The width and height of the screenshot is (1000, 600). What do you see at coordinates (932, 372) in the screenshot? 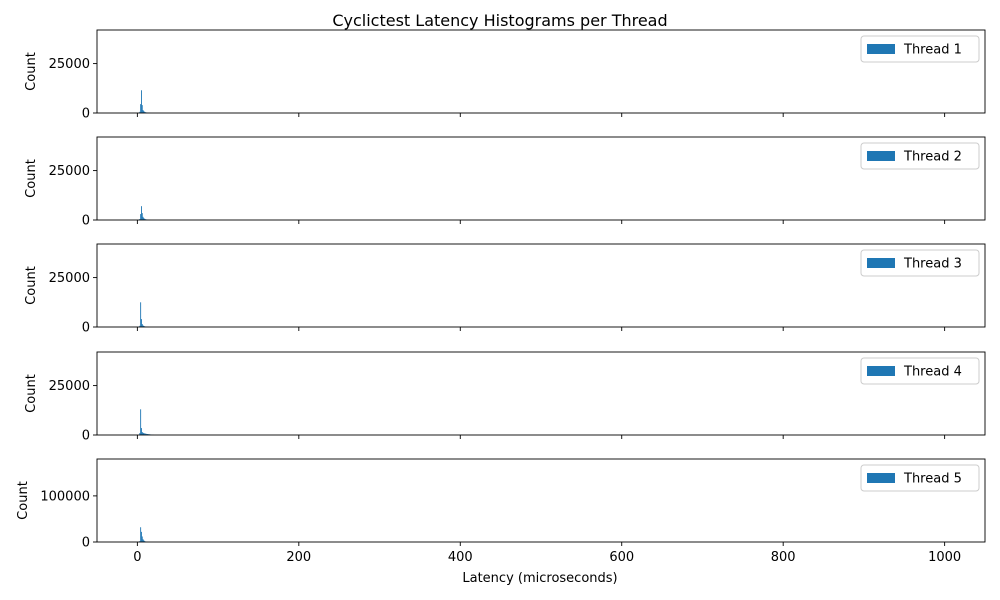
I see `legend-label: Thread 4` at bounding box center [932, 372].